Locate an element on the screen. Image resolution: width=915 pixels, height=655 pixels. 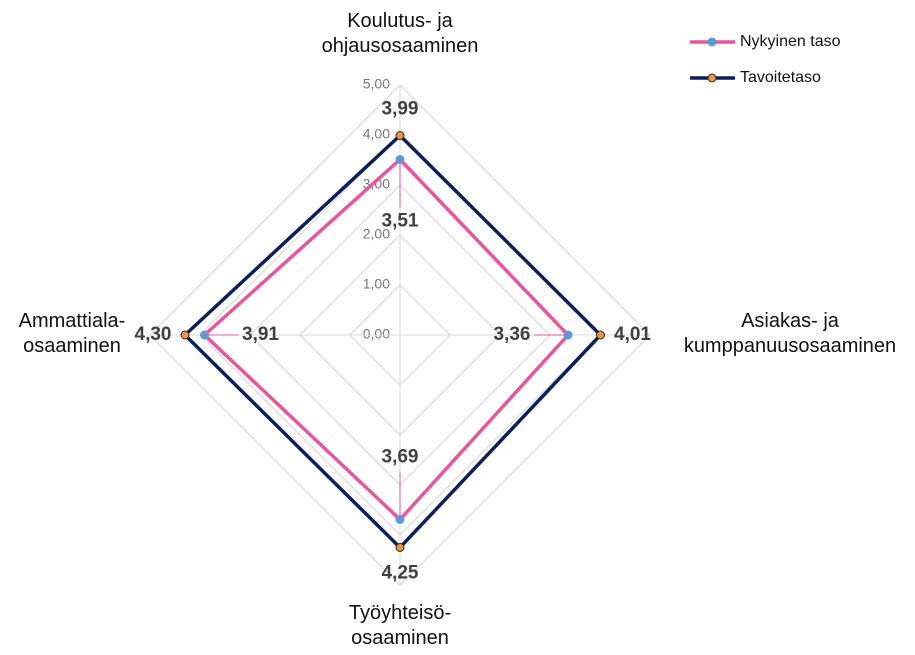
value-label: 3,91 is located at coordinates (260, 334).